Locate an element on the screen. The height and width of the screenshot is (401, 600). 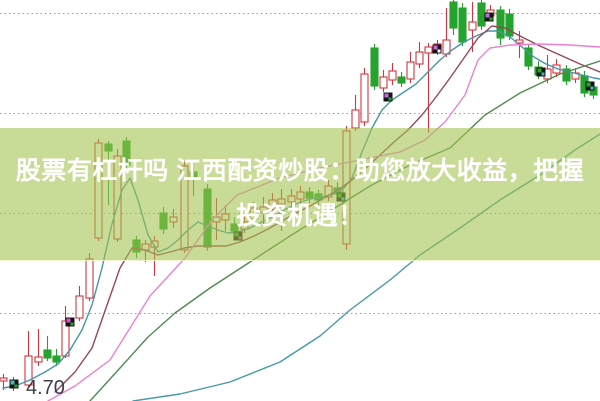
ad-banner-title-line1: 股票有杠杆吗 江西配资炒股：助您放大收益，把握 is located at coordinates (300, 171).